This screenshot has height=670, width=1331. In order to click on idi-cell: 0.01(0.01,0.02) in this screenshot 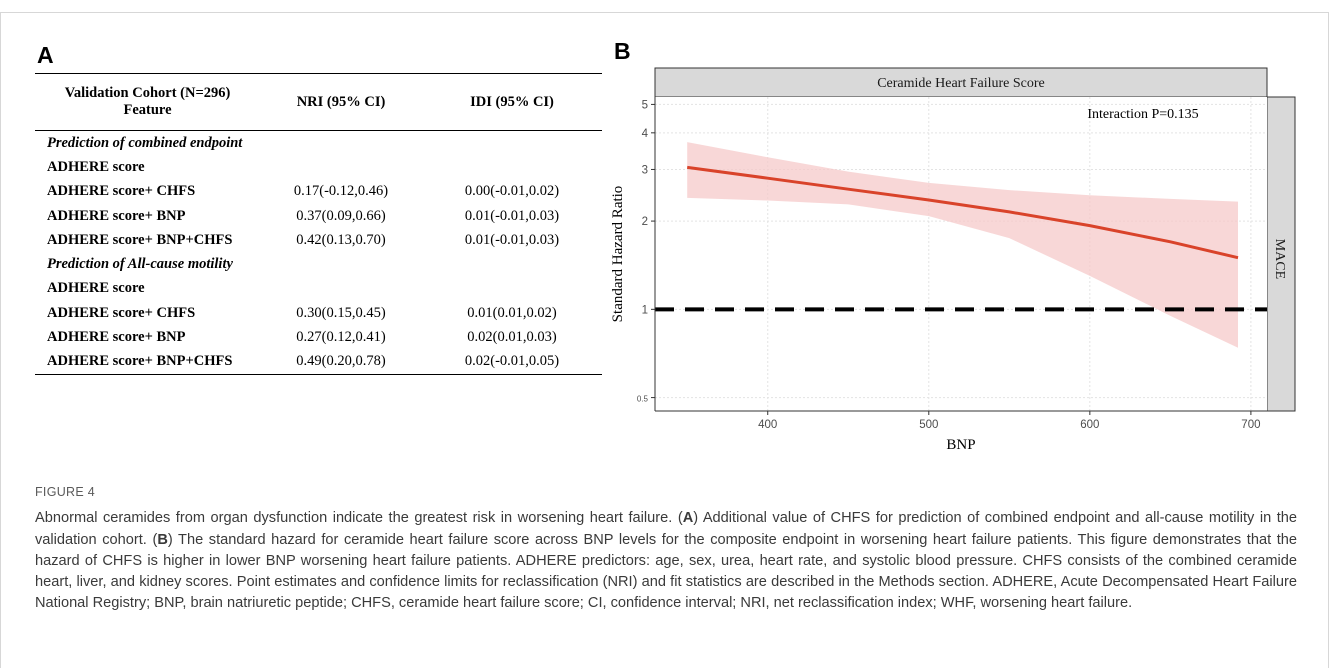, I will do `click(512, 312)`.